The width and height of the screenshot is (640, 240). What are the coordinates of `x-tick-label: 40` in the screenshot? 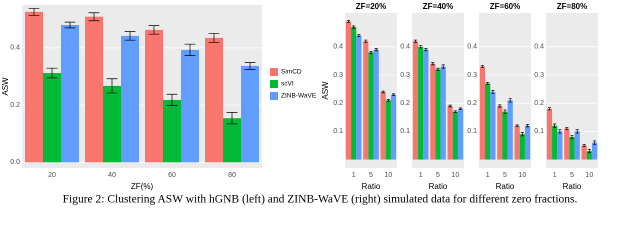 It's located at (112, 175).